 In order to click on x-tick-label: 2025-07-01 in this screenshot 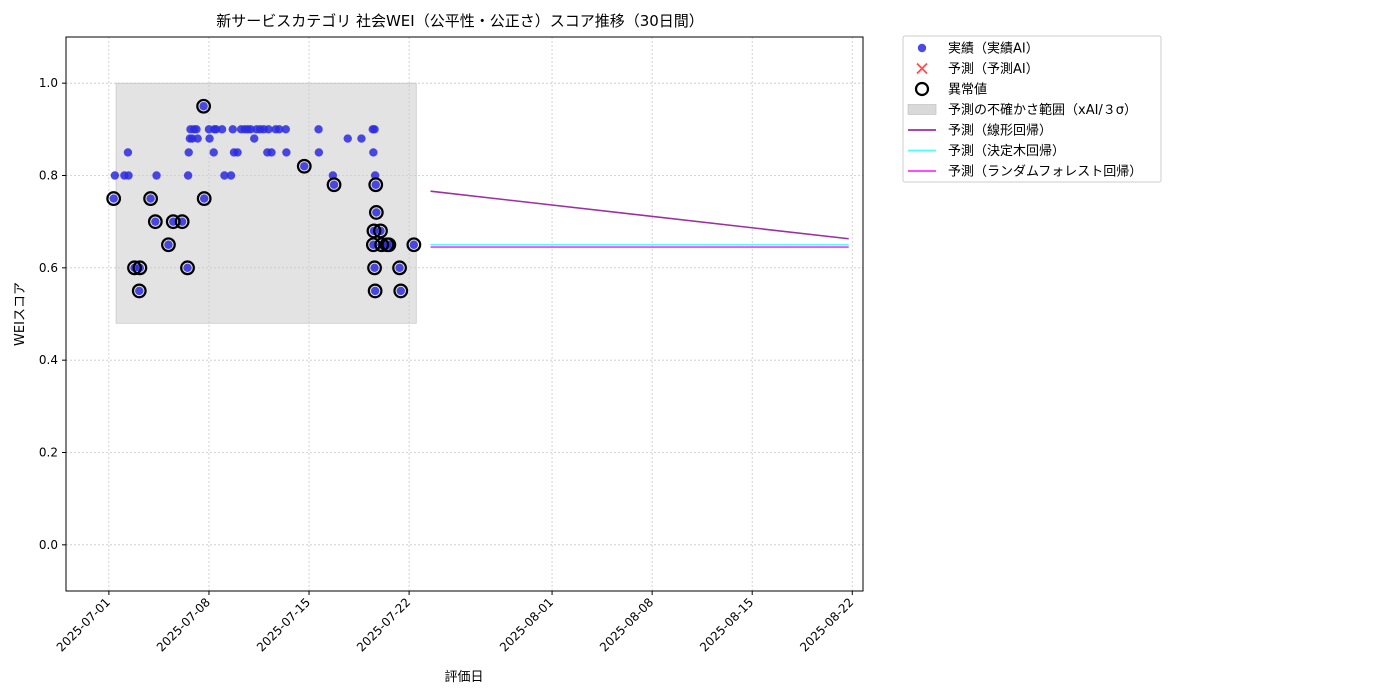, I will do `click(83, 624)`.